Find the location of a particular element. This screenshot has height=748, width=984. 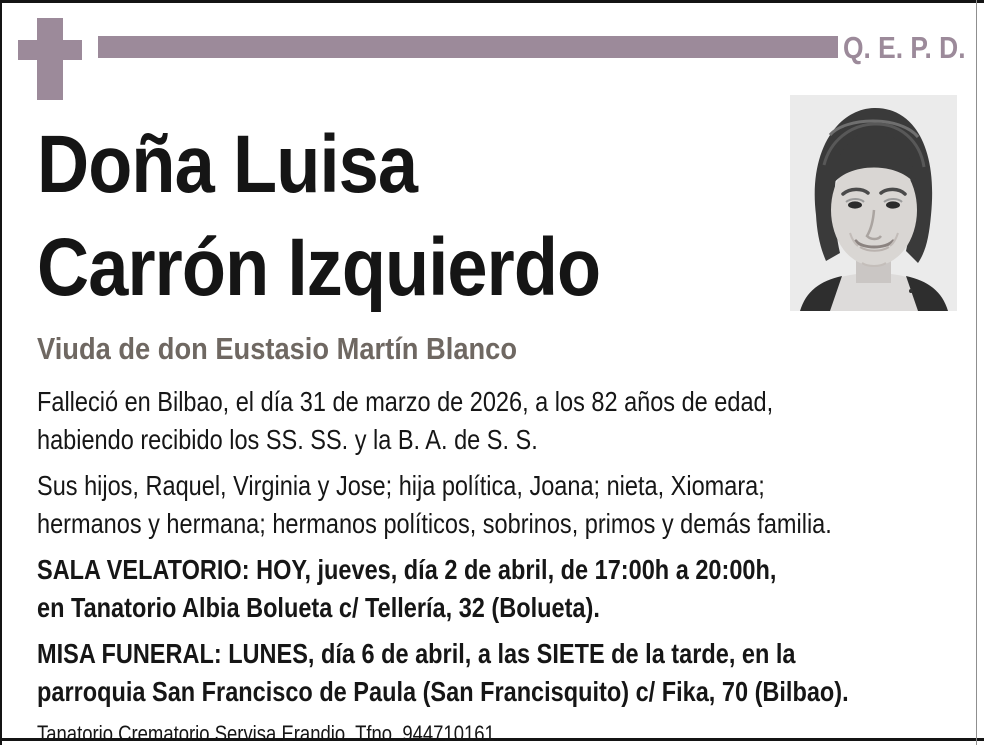

scan-border-right is located at coordinates (976, 372).